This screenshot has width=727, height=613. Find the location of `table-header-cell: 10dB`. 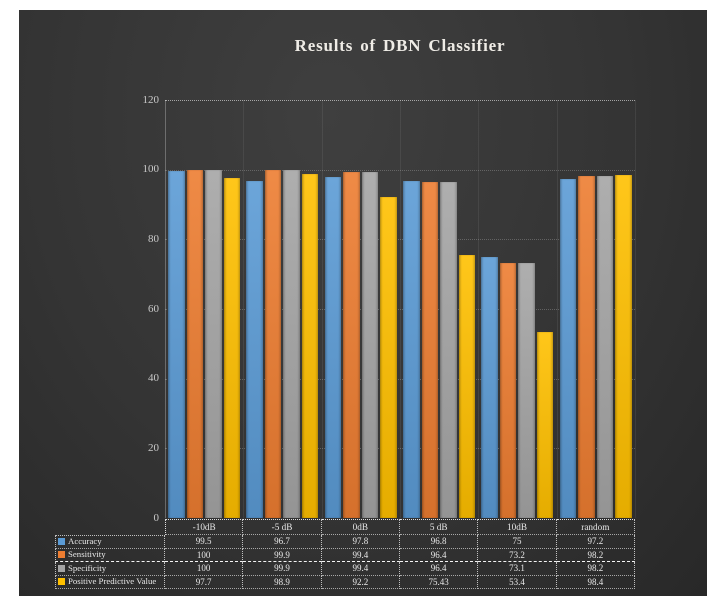

table-header-cell: 10dB is located at coordinates (517, 527).